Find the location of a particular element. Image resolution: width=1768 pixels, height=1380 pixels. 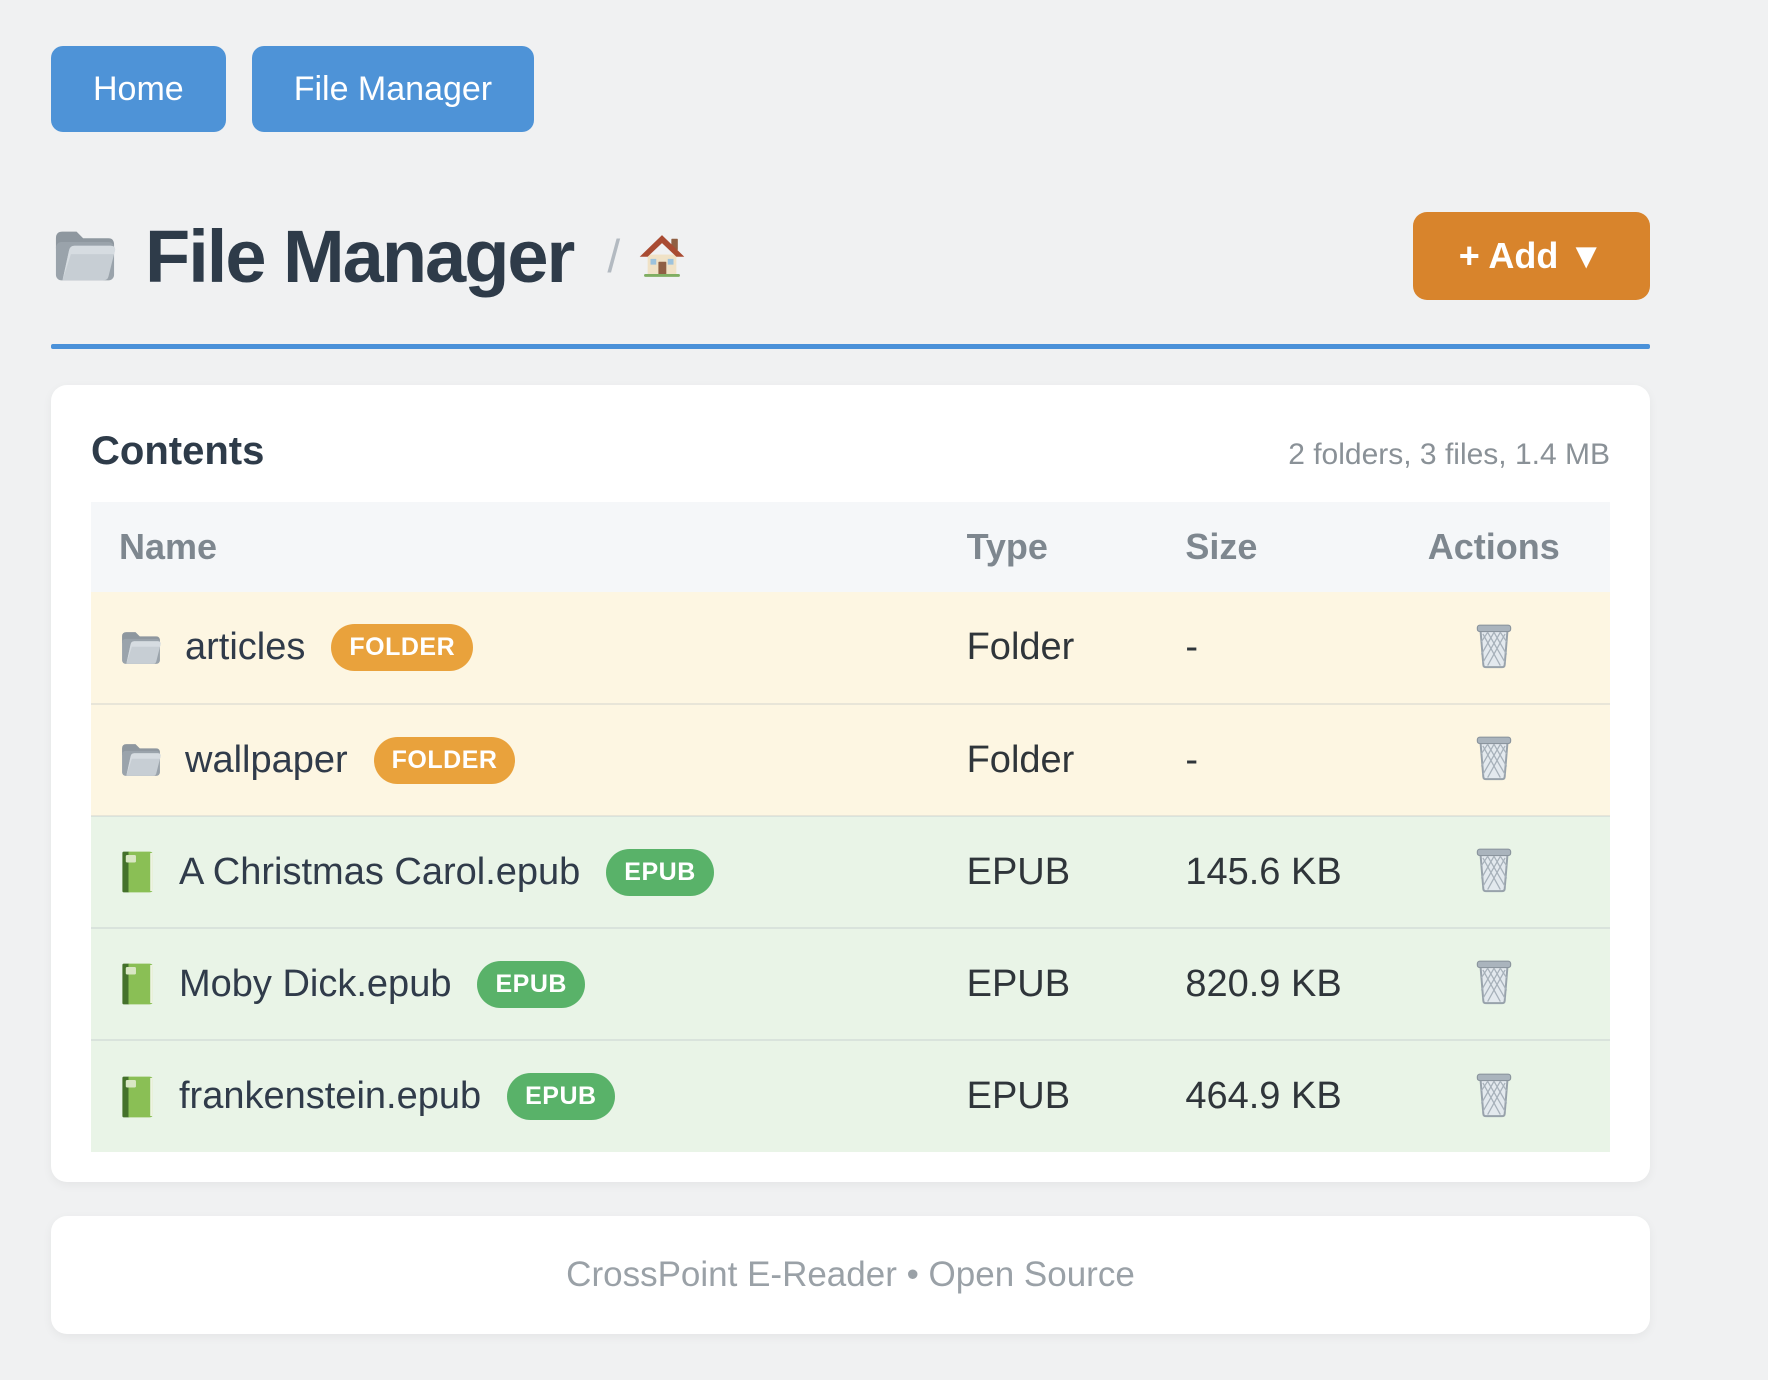

page-header: File Manager / + Add ▼ is located at coordinates (850, 256).